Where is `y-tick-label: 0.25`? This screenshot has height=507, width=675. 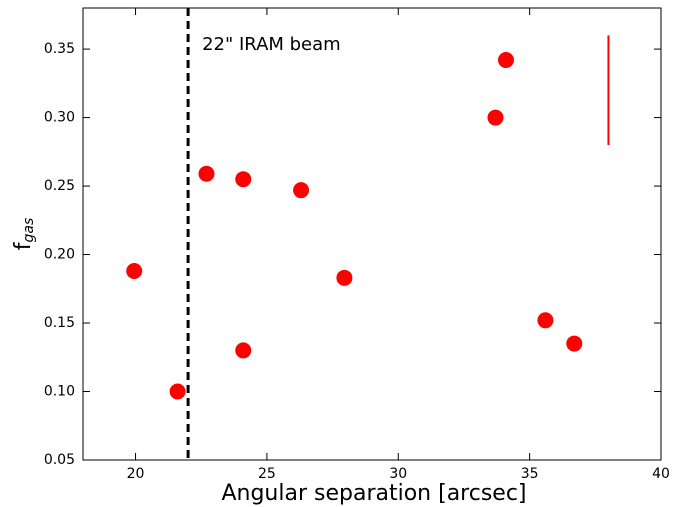
y-tick-label: 0.25 is located at coordinates (59, 186).